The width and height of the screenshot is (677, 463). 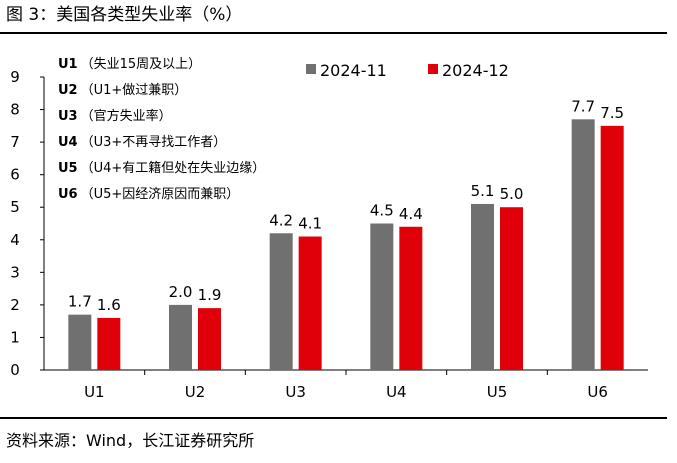 What do you see at coordinates (154, 142) in the screenshot?
I see `annotation-text: （U3+不再寻找工作者）` at bounding box center [154, 142].